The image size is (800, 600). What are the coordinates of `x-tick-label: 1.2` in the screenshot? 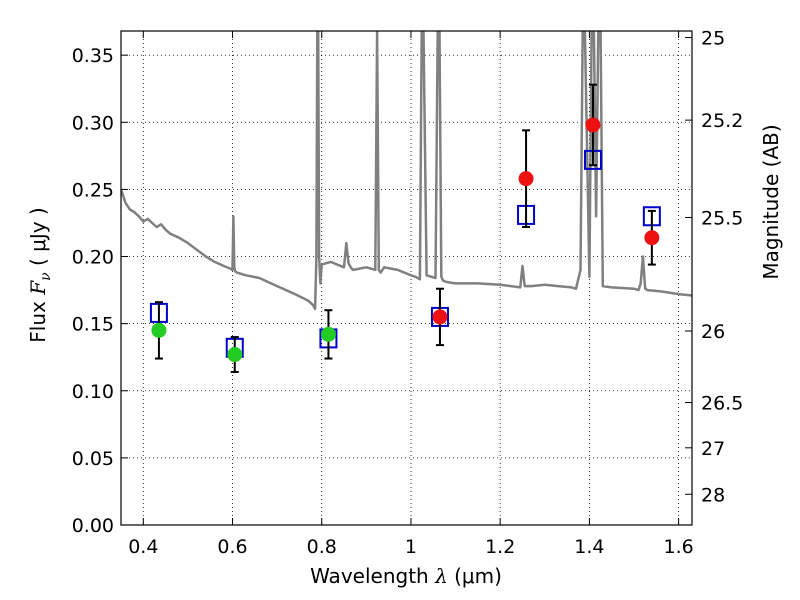 It's located at (500, 547).